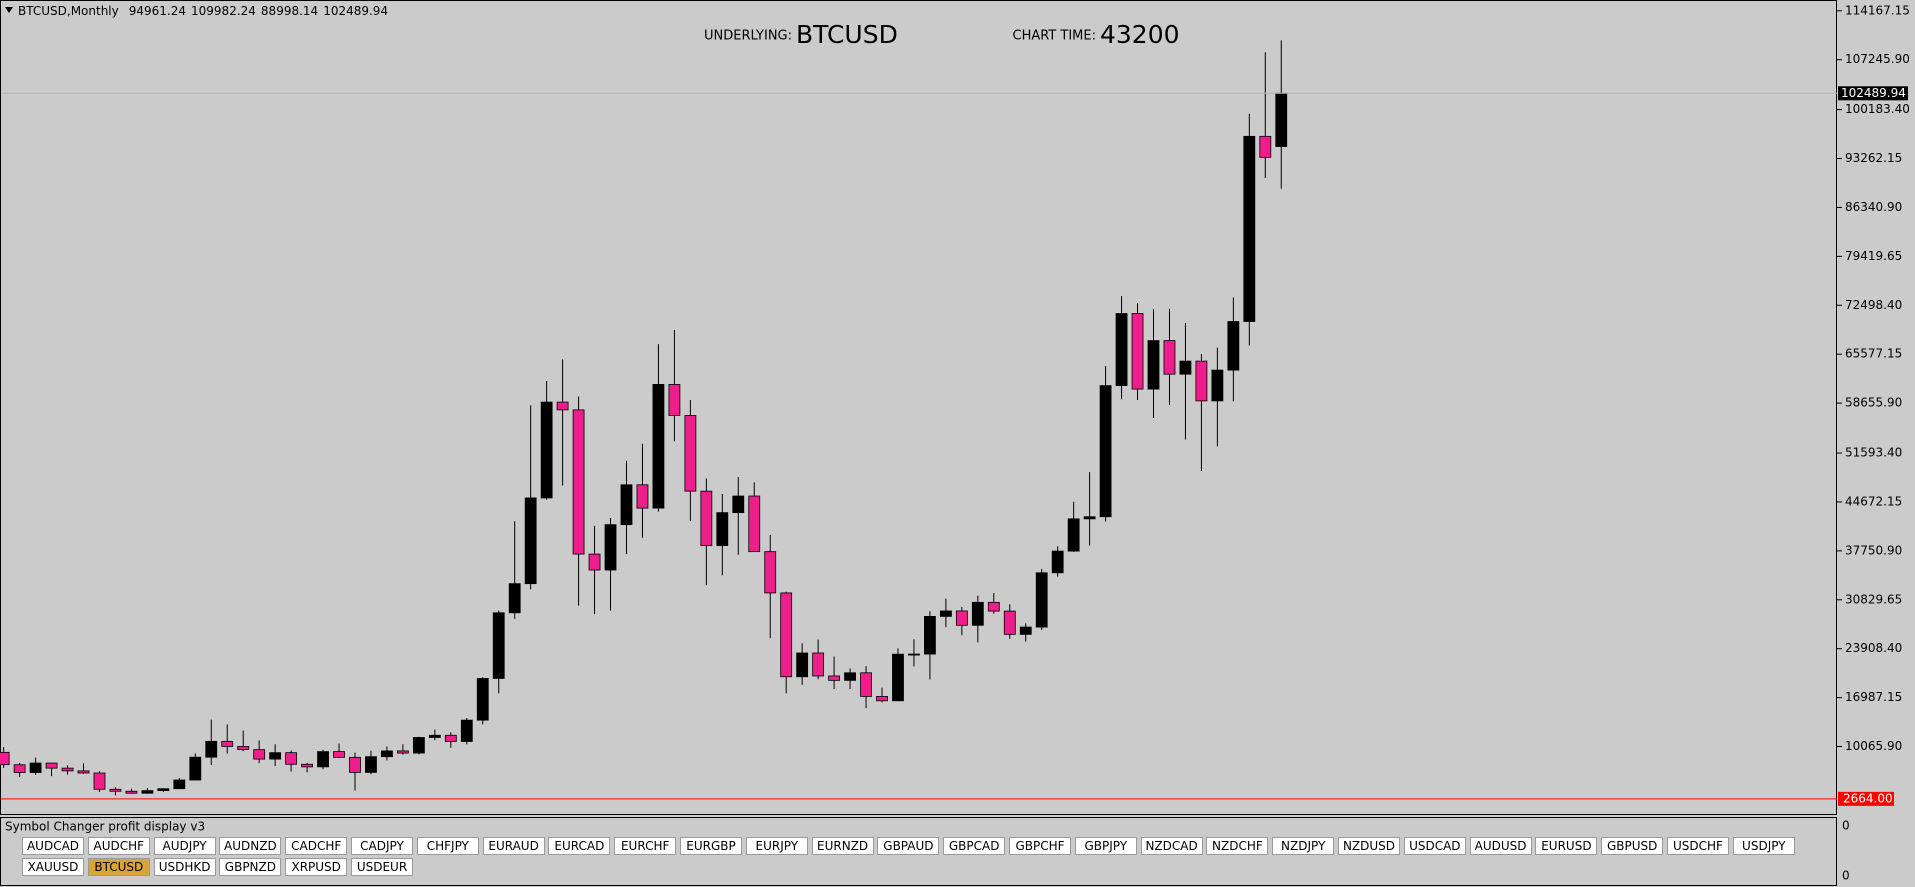  I want to click on symbol-button: AUDCAD, so click(53, 846).